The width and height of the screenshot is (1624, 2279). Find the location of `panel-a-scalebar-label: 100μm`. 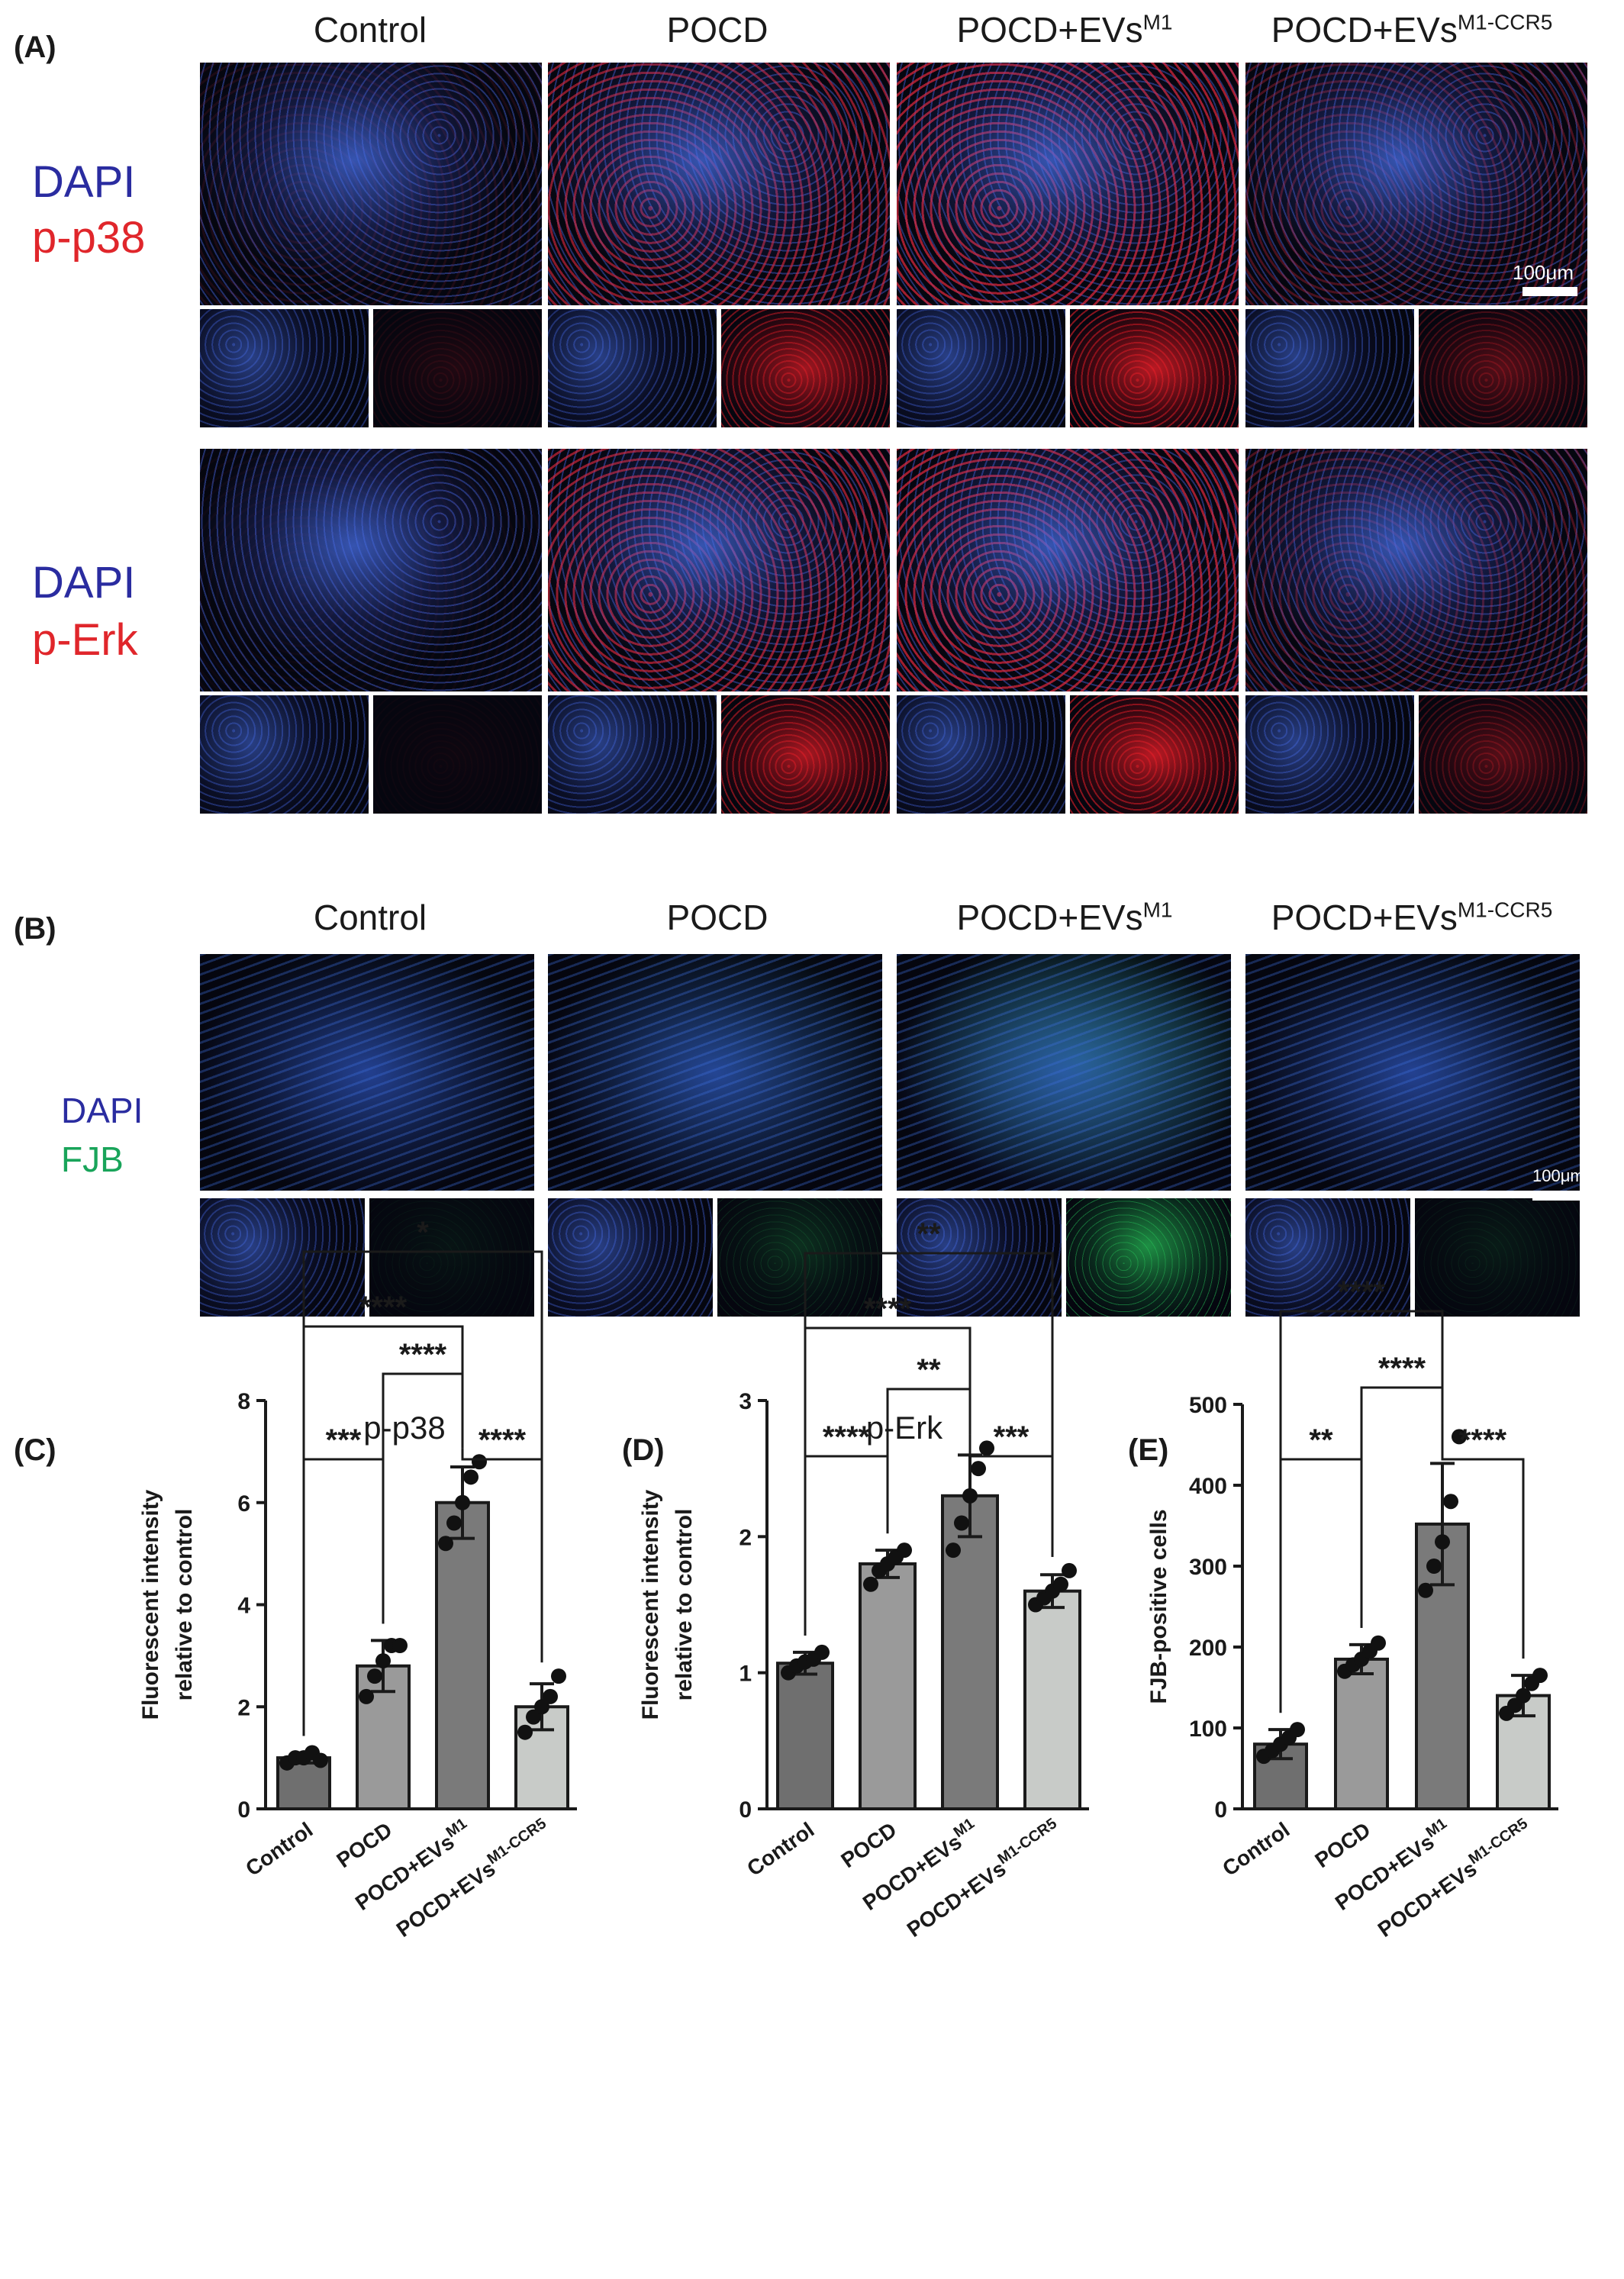

panel-a-scalebar-label: 100μm is located at coordinates (1543, 272).